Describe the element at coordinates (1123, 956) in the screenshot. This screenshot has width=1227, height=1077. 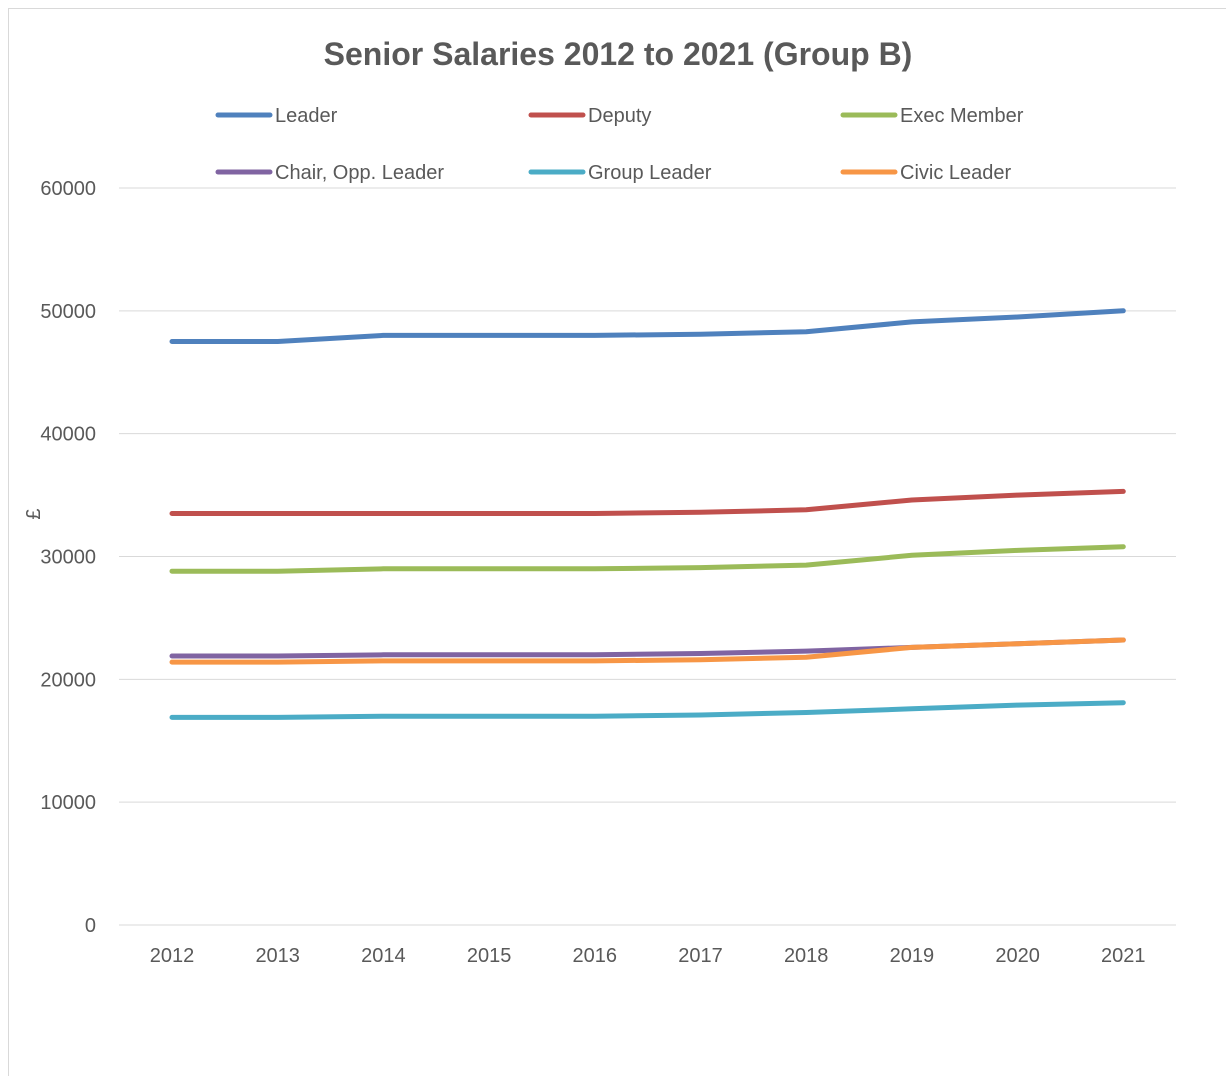
I see `x-tick-label: 2021` at that location.